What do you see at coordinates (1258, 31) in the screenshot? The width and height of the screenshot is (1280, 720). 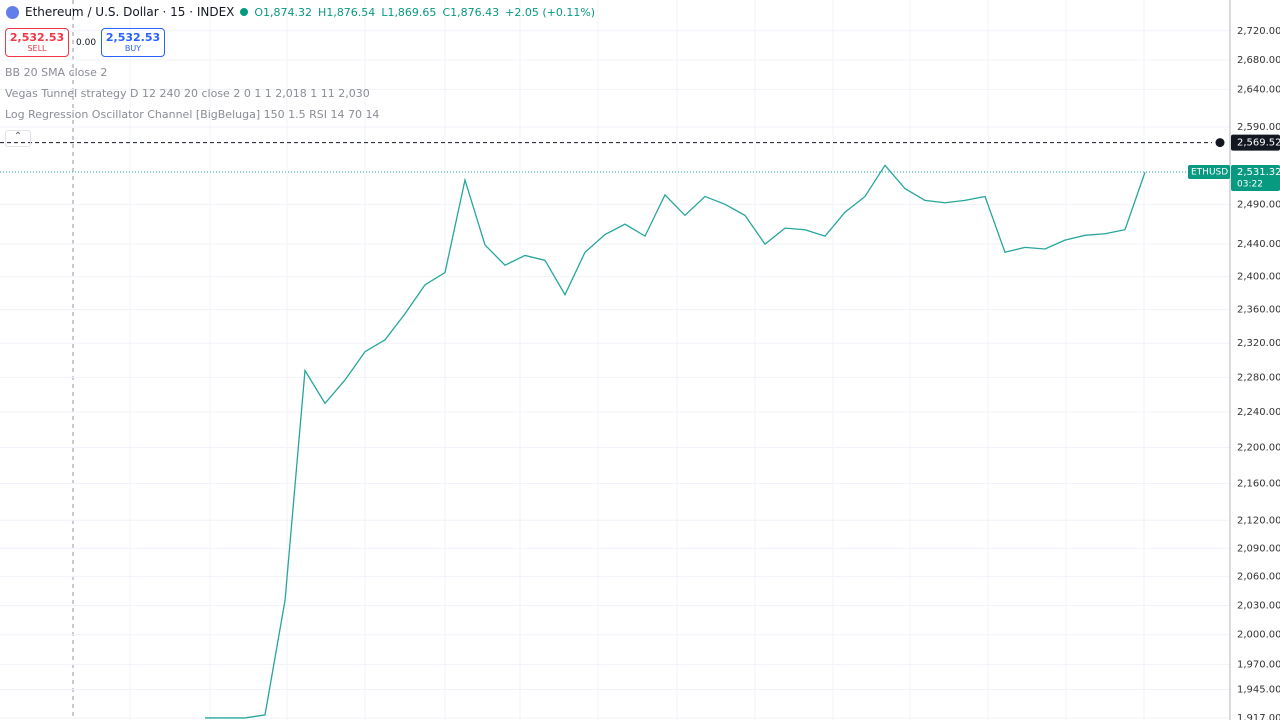 I see `y-tick-label: 2,720.00` at bounding box center [1258, 31].